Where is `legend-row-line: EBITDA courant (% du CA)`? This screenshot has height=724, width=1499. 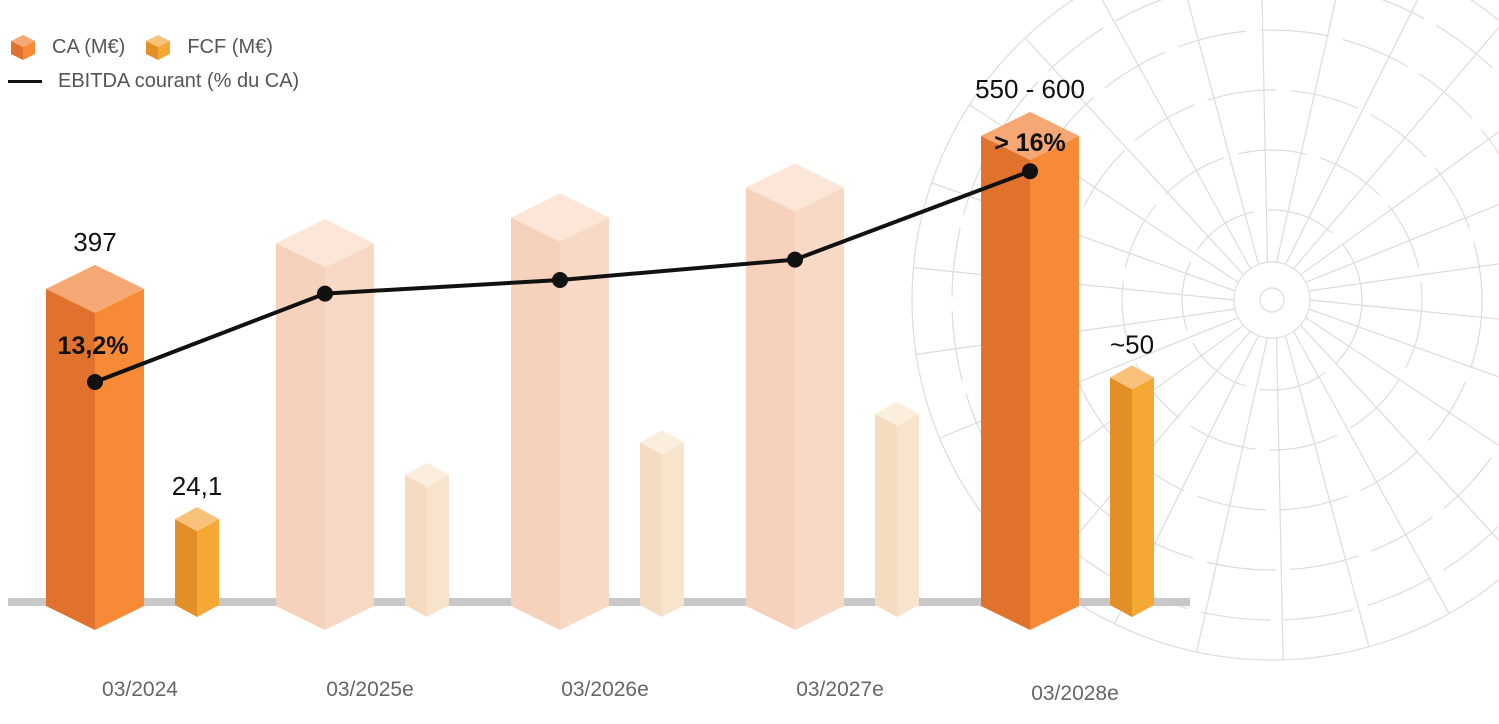
legend-row-line: EBITDA courant (% du CA) is located at coordinates (153, 81).